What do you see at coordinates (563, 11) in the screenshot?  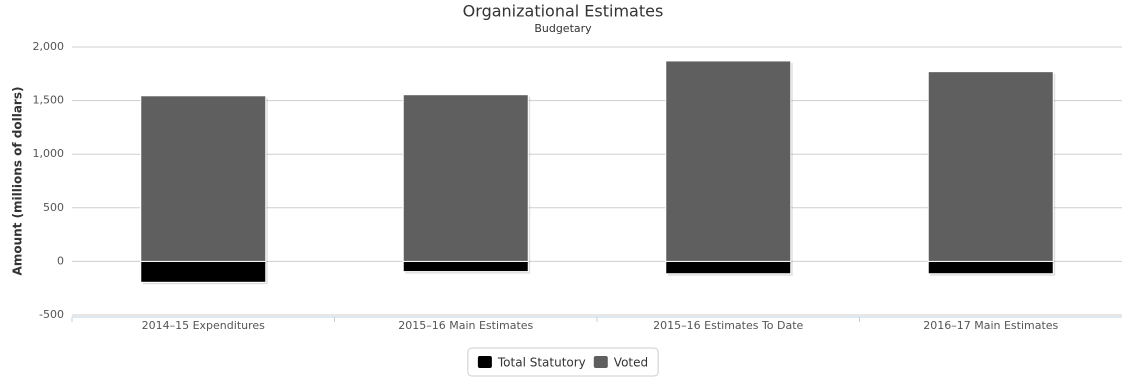 I see `chart-title: Organizational Estimates` at bounding box center [563, 11].